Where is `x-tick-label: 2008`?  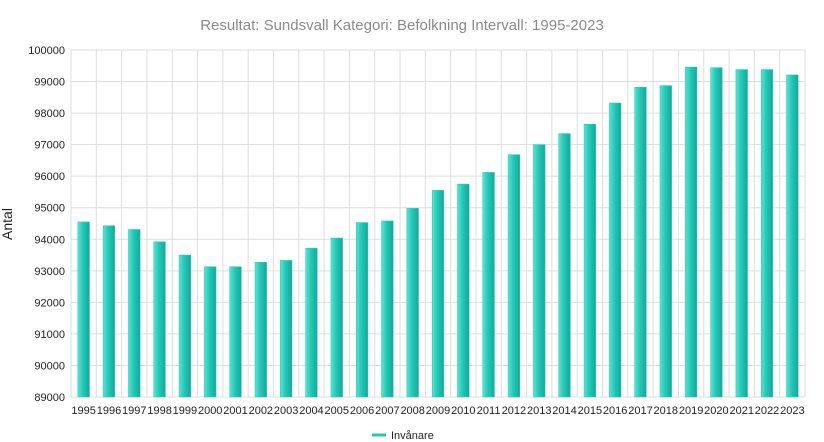
x-tick-label: 2008 is located at coordinates (412, 411).